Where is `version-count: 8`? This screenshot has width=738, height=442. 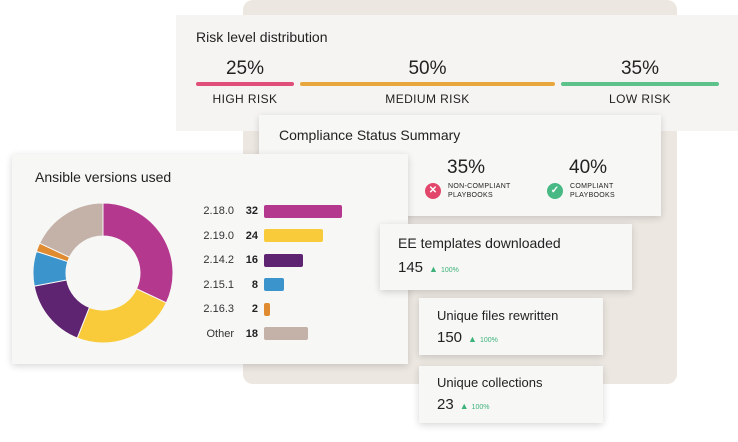 version-count: 8 is located at coordinates (254, 284).